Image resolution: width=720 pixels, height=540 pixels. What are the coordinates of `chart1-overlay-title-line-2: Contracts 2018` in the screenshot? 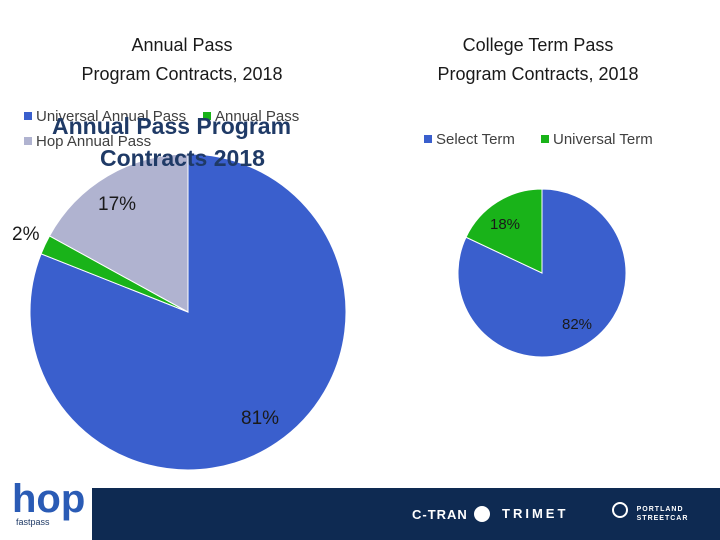 It's located at (182, 158).